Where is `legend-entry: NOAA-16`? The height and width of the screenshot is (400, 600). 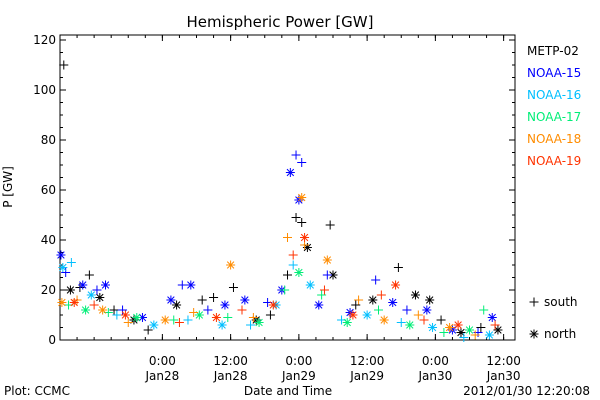 legend-entry: NOAA-16 is located at coordinates (554, 95).